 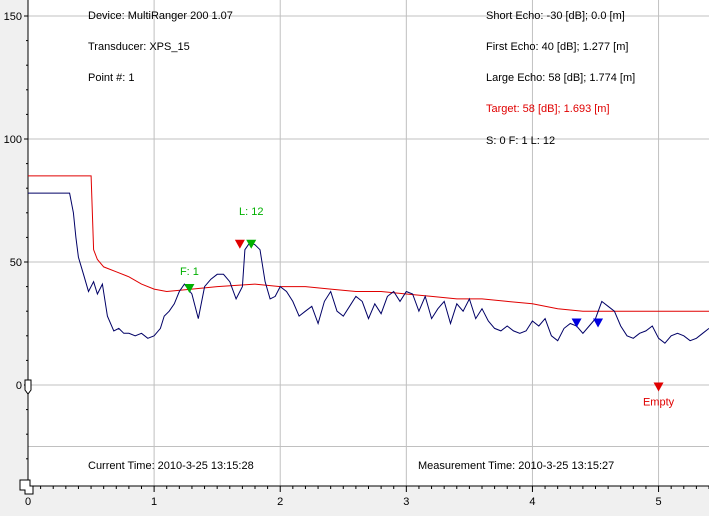 What do you see at coordinates (28, 502) in the screenshot?
I see `x-tick-label: 0` at bounding box center [28, 502].